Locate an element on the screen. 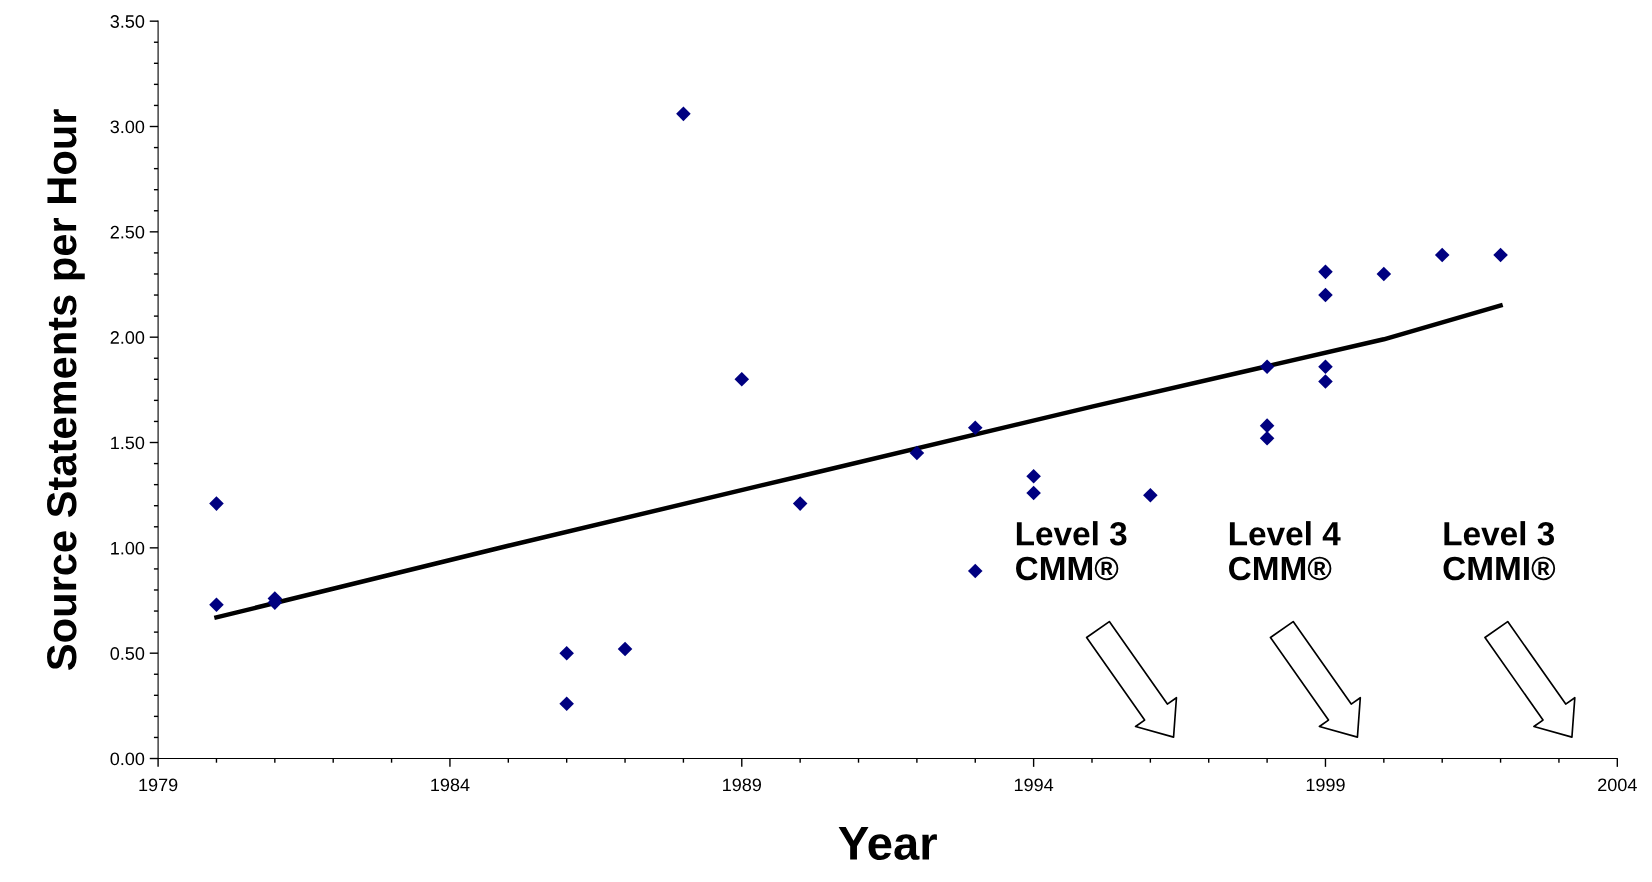 The image size is (1652, 882). x-tick-label: 1994 is located at coordinates (1034, 785).